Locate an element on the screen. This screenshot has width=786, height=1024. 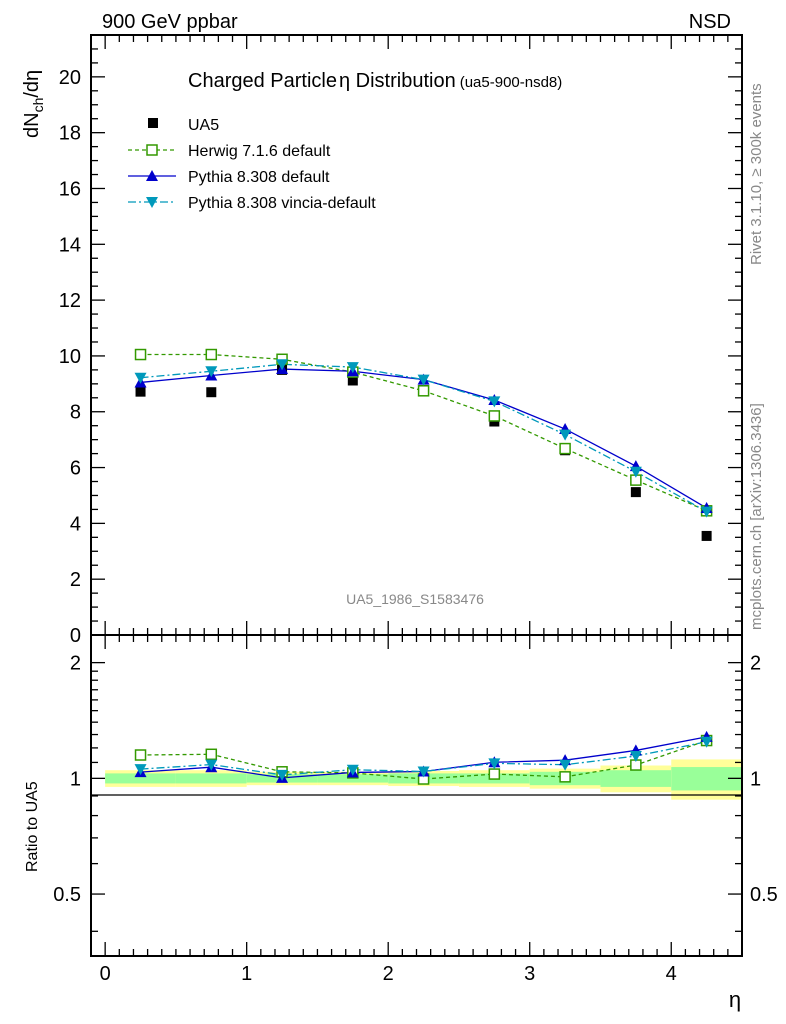
x-tick-label: 3 is located at coordinates (529, 974).